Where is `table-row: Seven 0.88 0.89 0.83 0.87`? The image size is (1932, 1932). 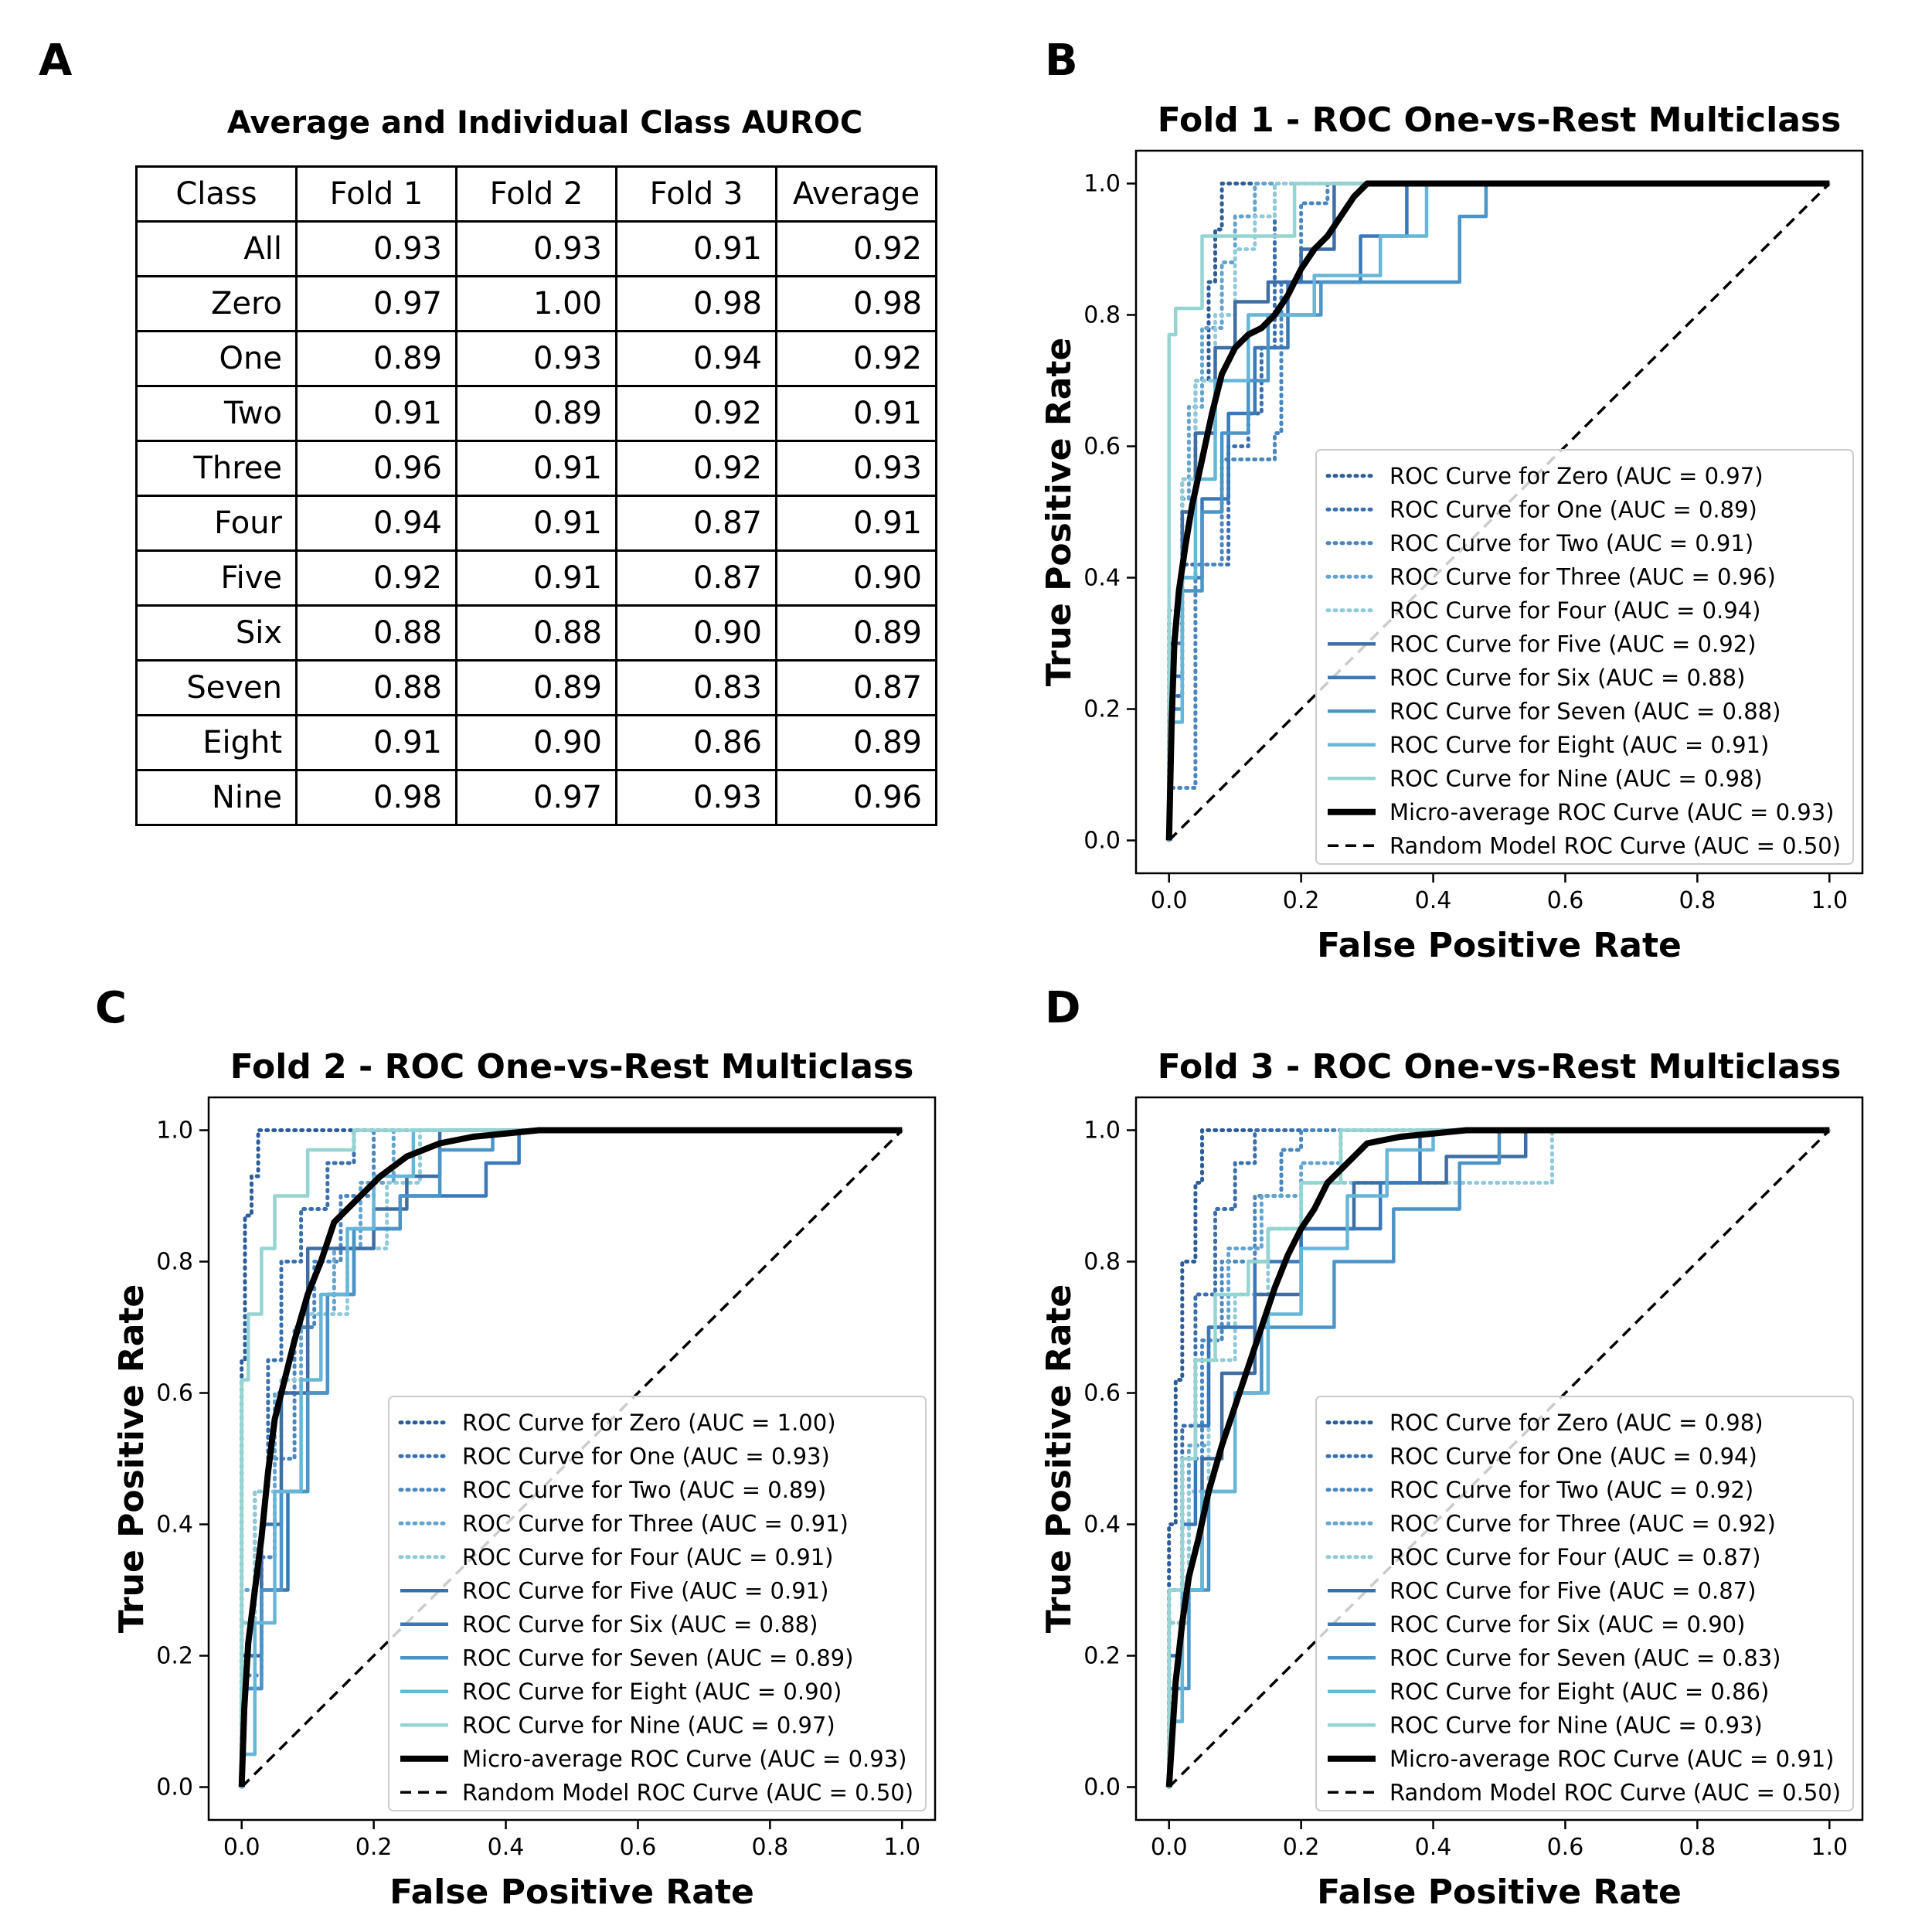 table-row: Seven 0.88 0.89 0.83 0.87 is located at coordinates (536, 688).